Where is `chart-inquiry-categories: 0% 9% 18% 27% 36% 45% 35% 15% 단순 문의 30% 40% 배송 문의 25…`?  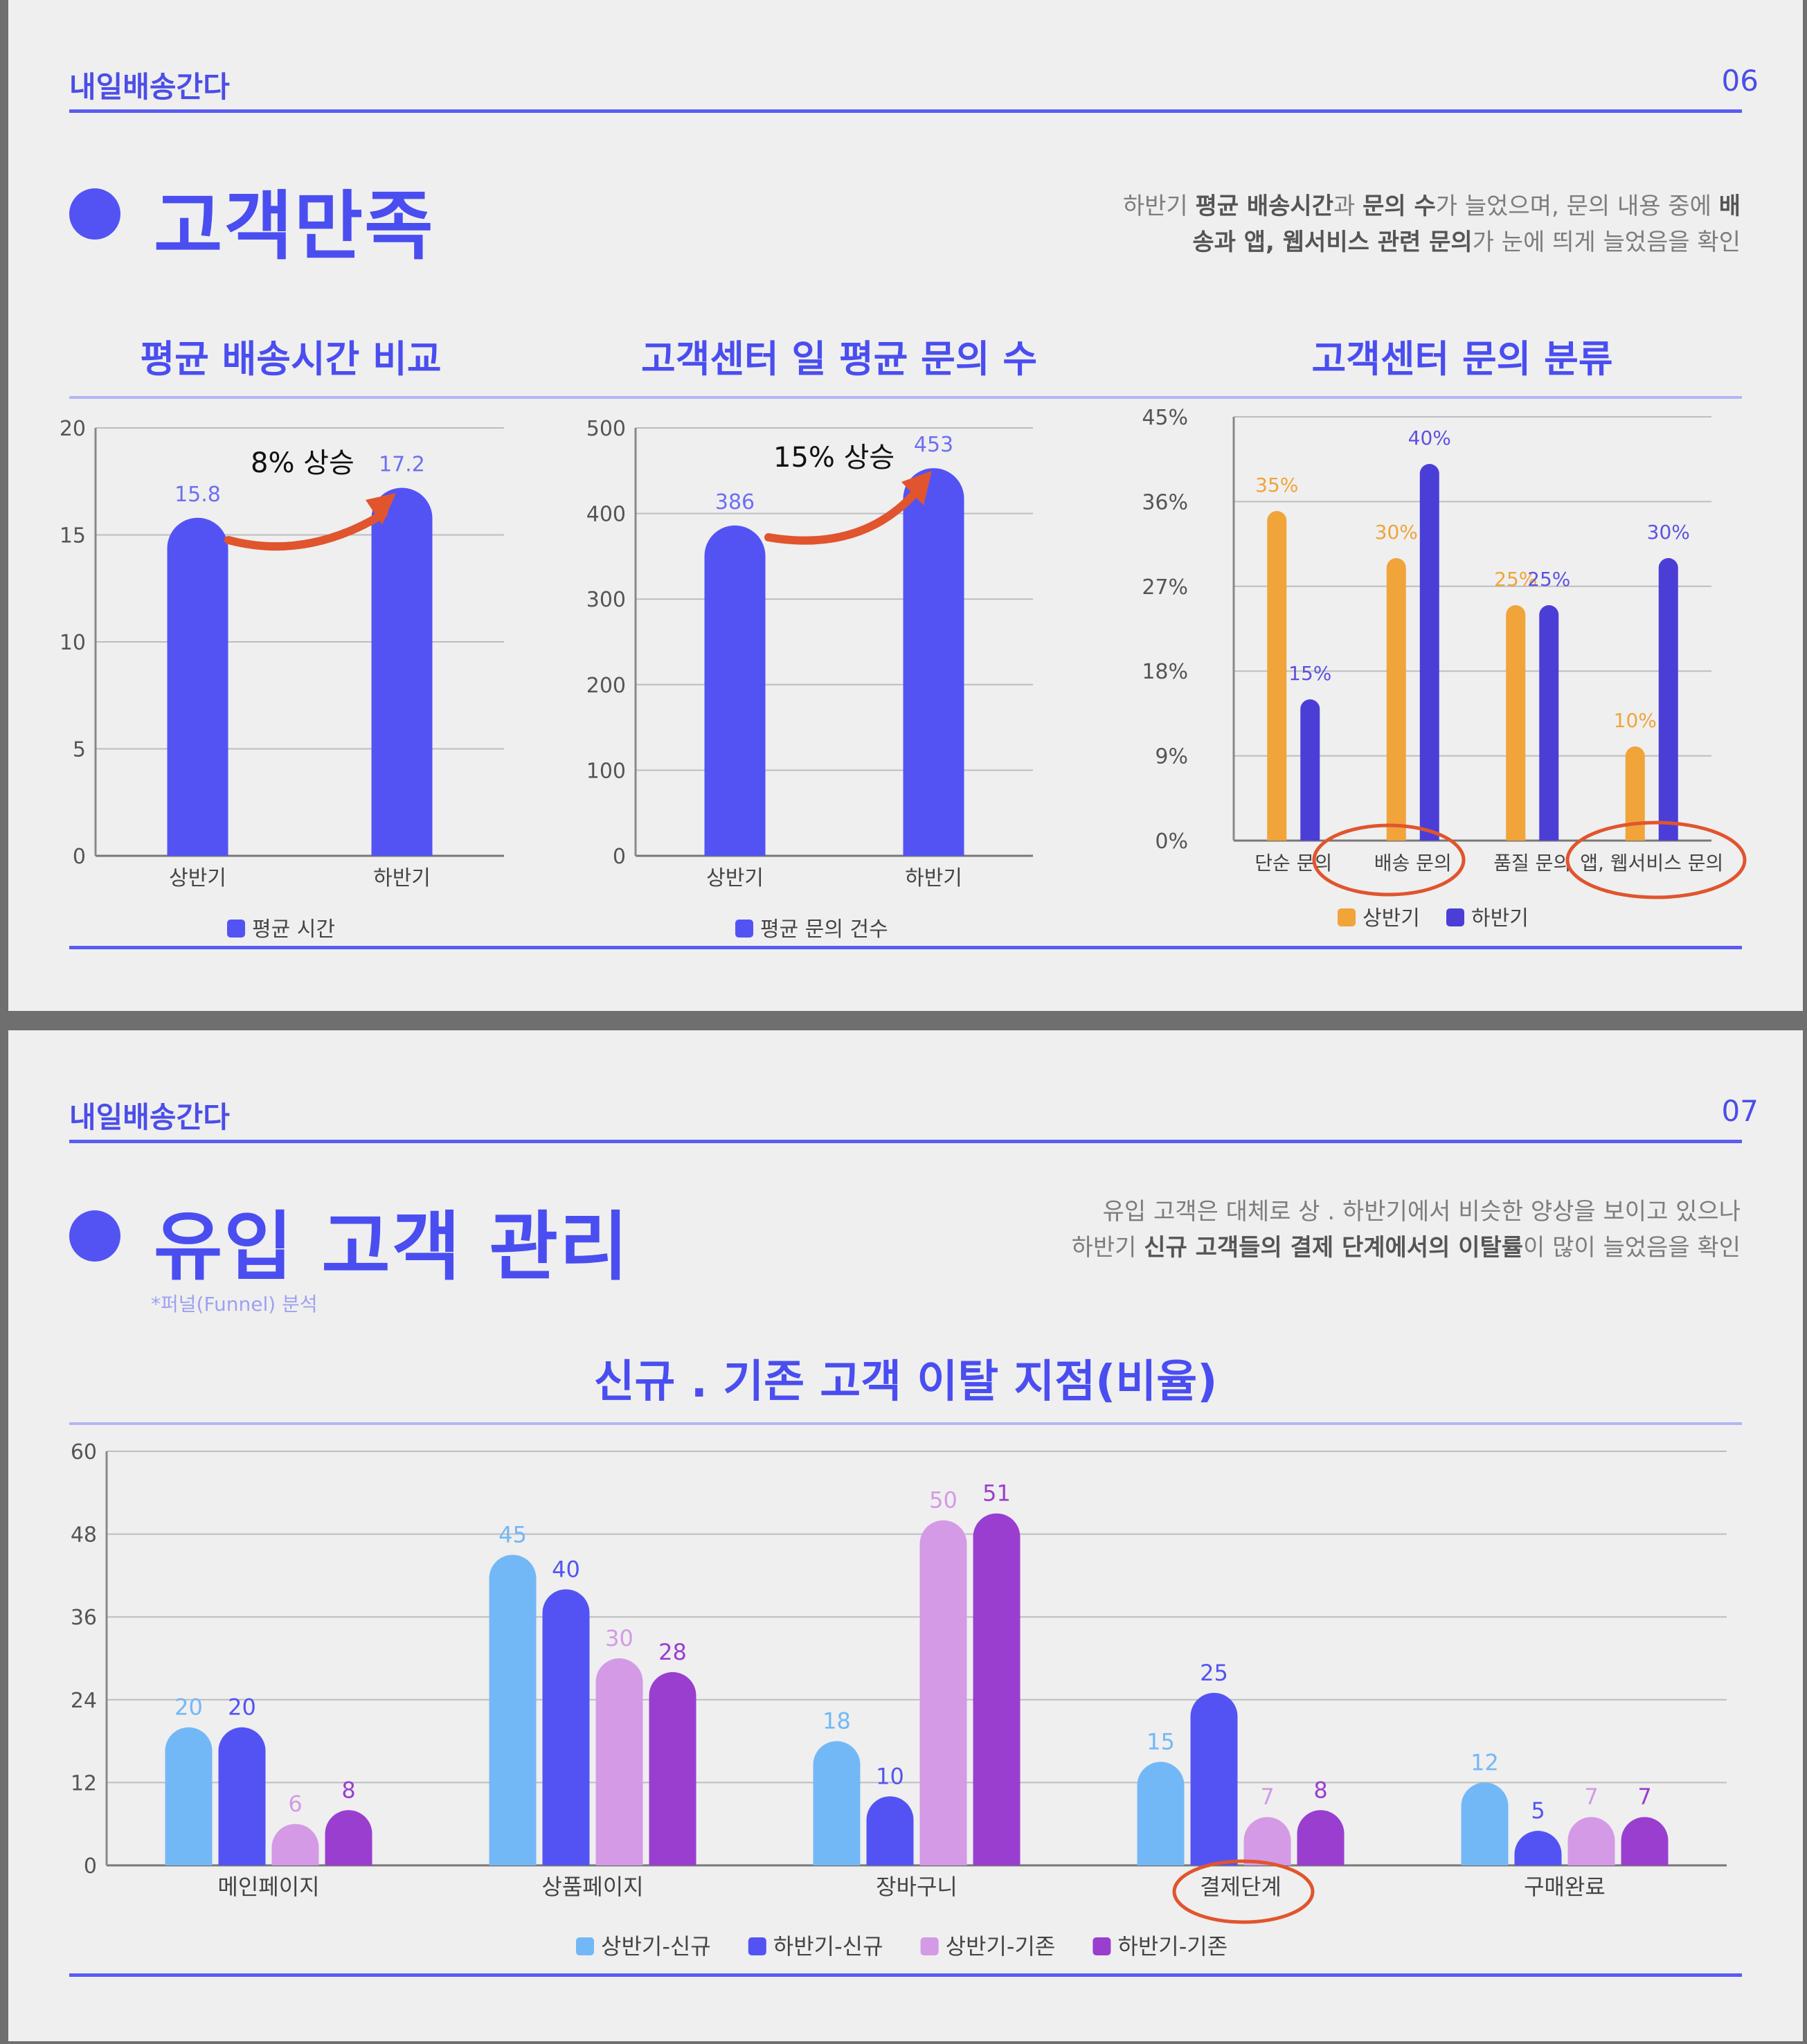 chart-inquiry-categories: 0% 9% 18% 27% 36% 45% 35% 15% 단순 문의 30% 40% 배송 문의 25… is located at coordinates (1433, 669).